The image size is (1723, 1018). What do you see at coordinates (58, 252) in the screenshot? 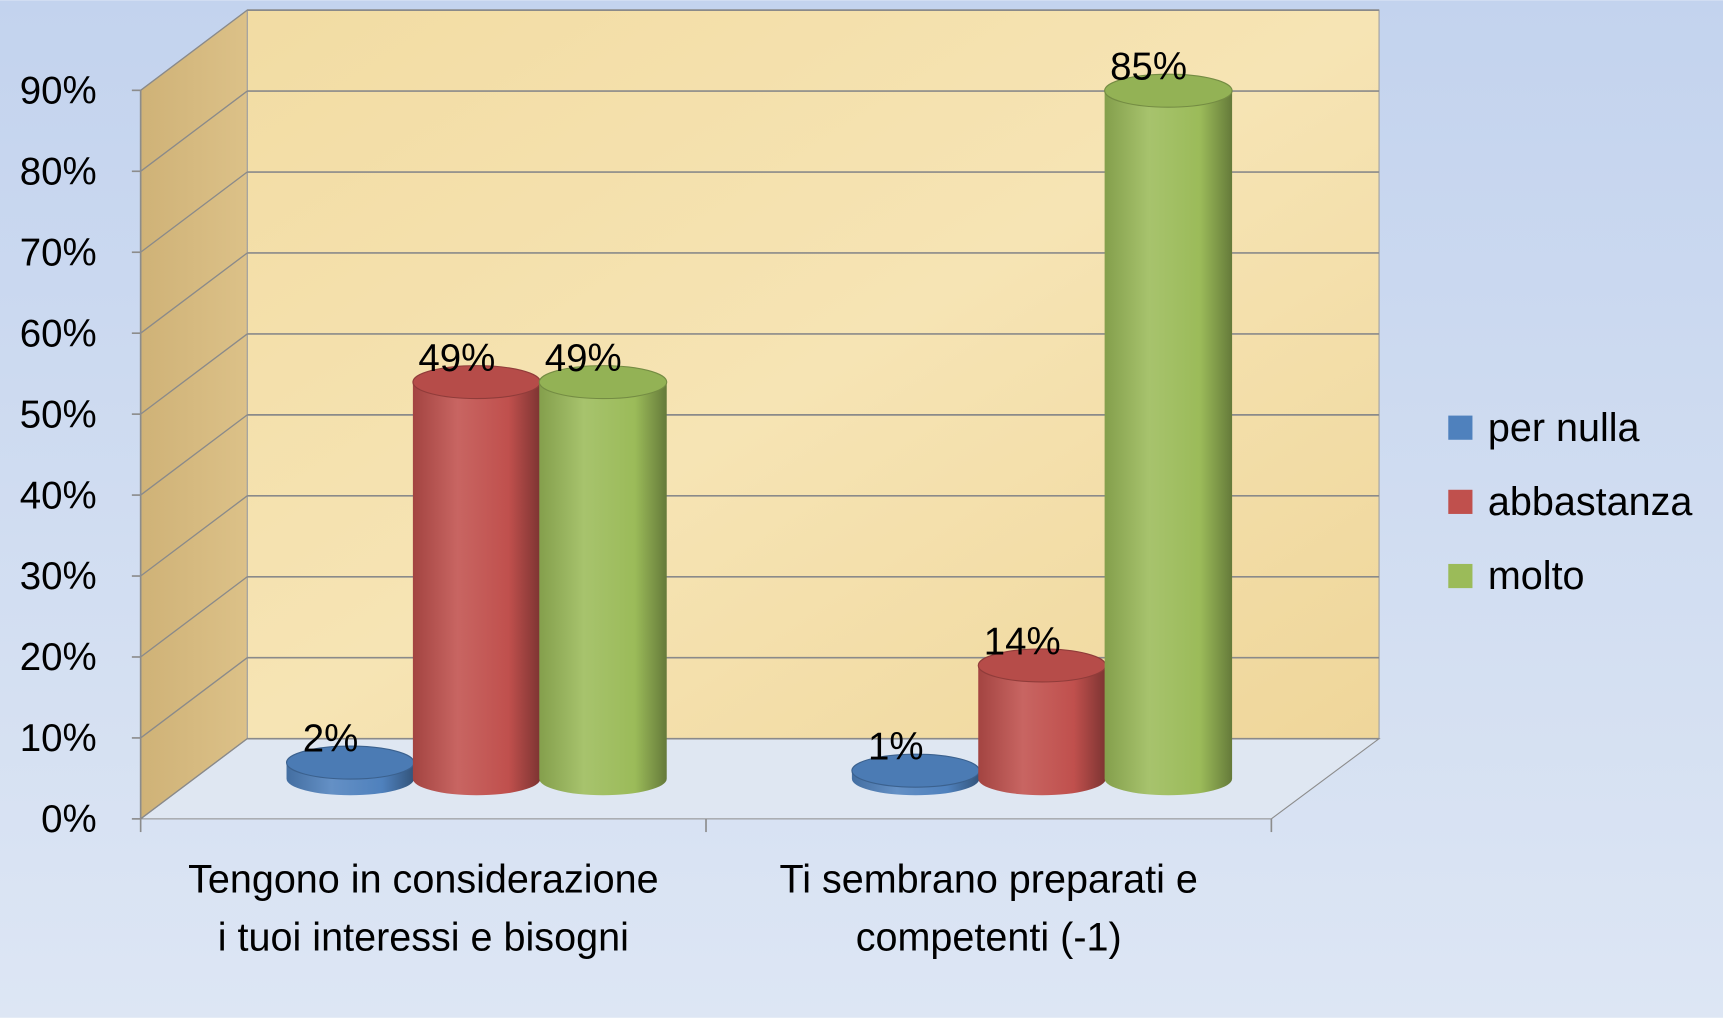
I see `y-tick-label: 70%` at bounding box center [58, 252].